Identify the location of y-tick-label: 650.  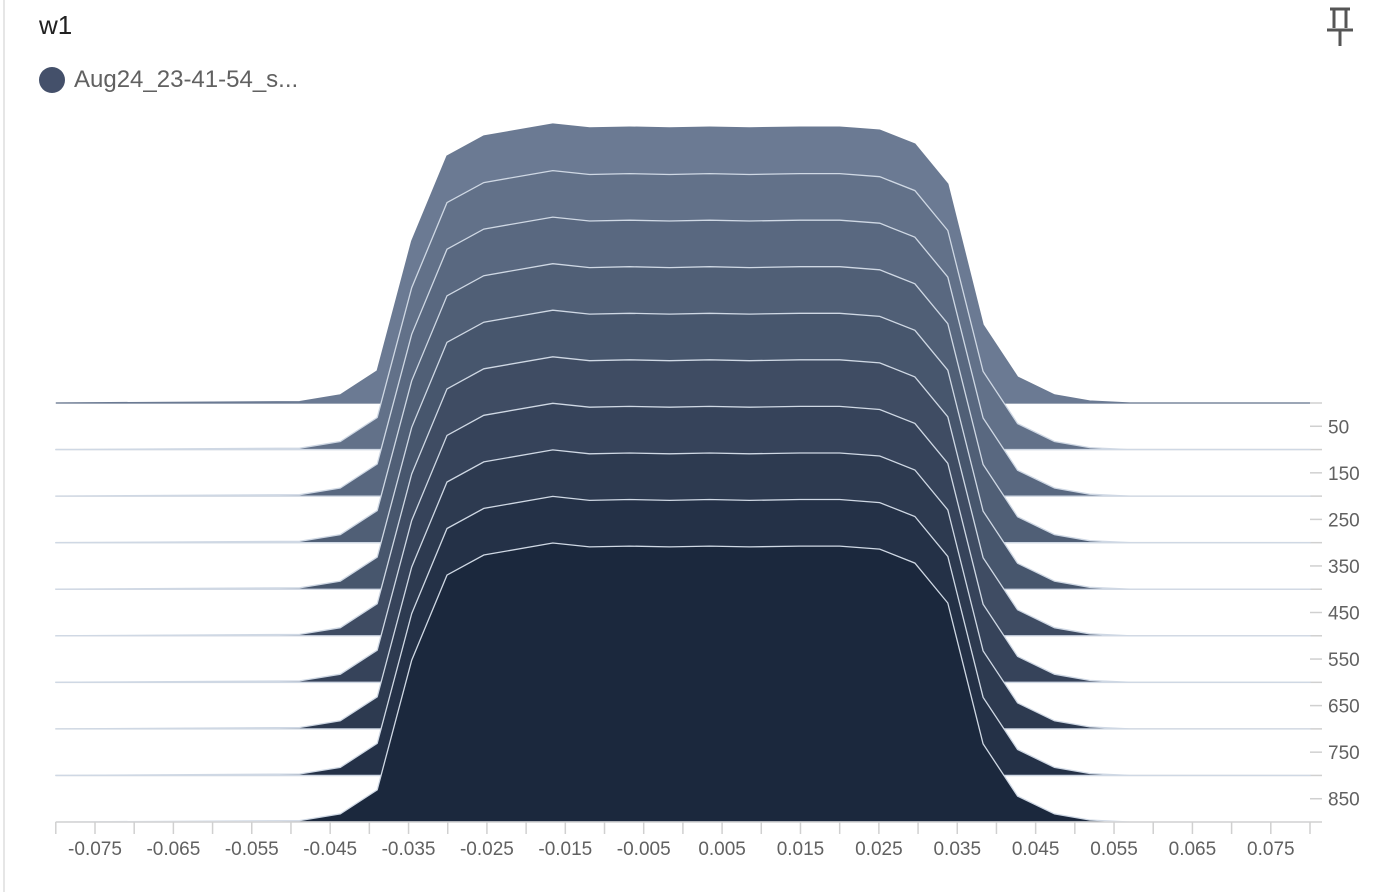
(1344, 707).